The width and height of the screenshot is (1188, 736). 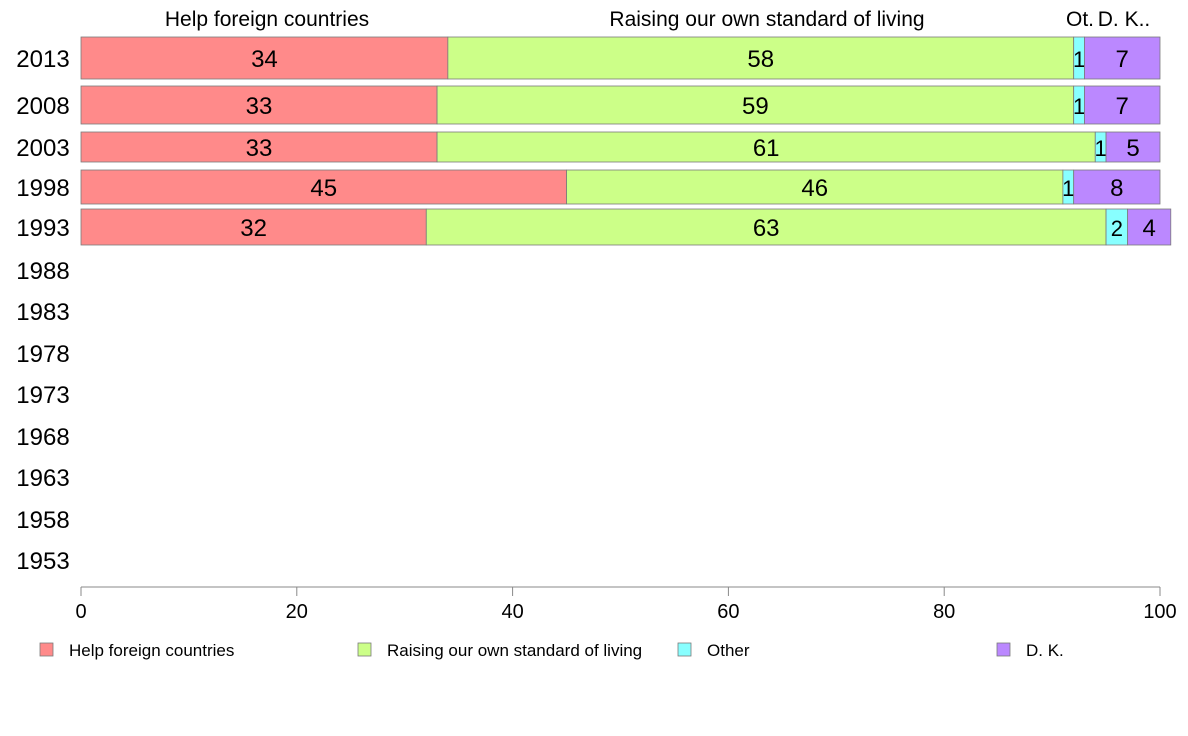 I want to click on top-label-3: D. K.., so click(x=1124, y=19).